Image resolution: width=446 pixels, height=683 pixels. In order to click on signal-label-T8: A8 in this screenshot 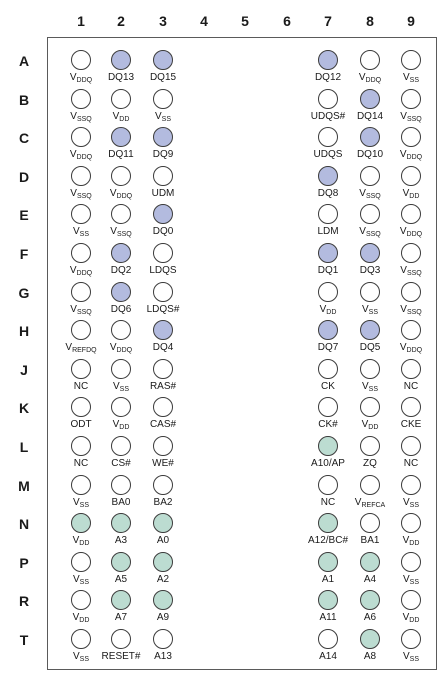, I will do `click(370, 657)`.